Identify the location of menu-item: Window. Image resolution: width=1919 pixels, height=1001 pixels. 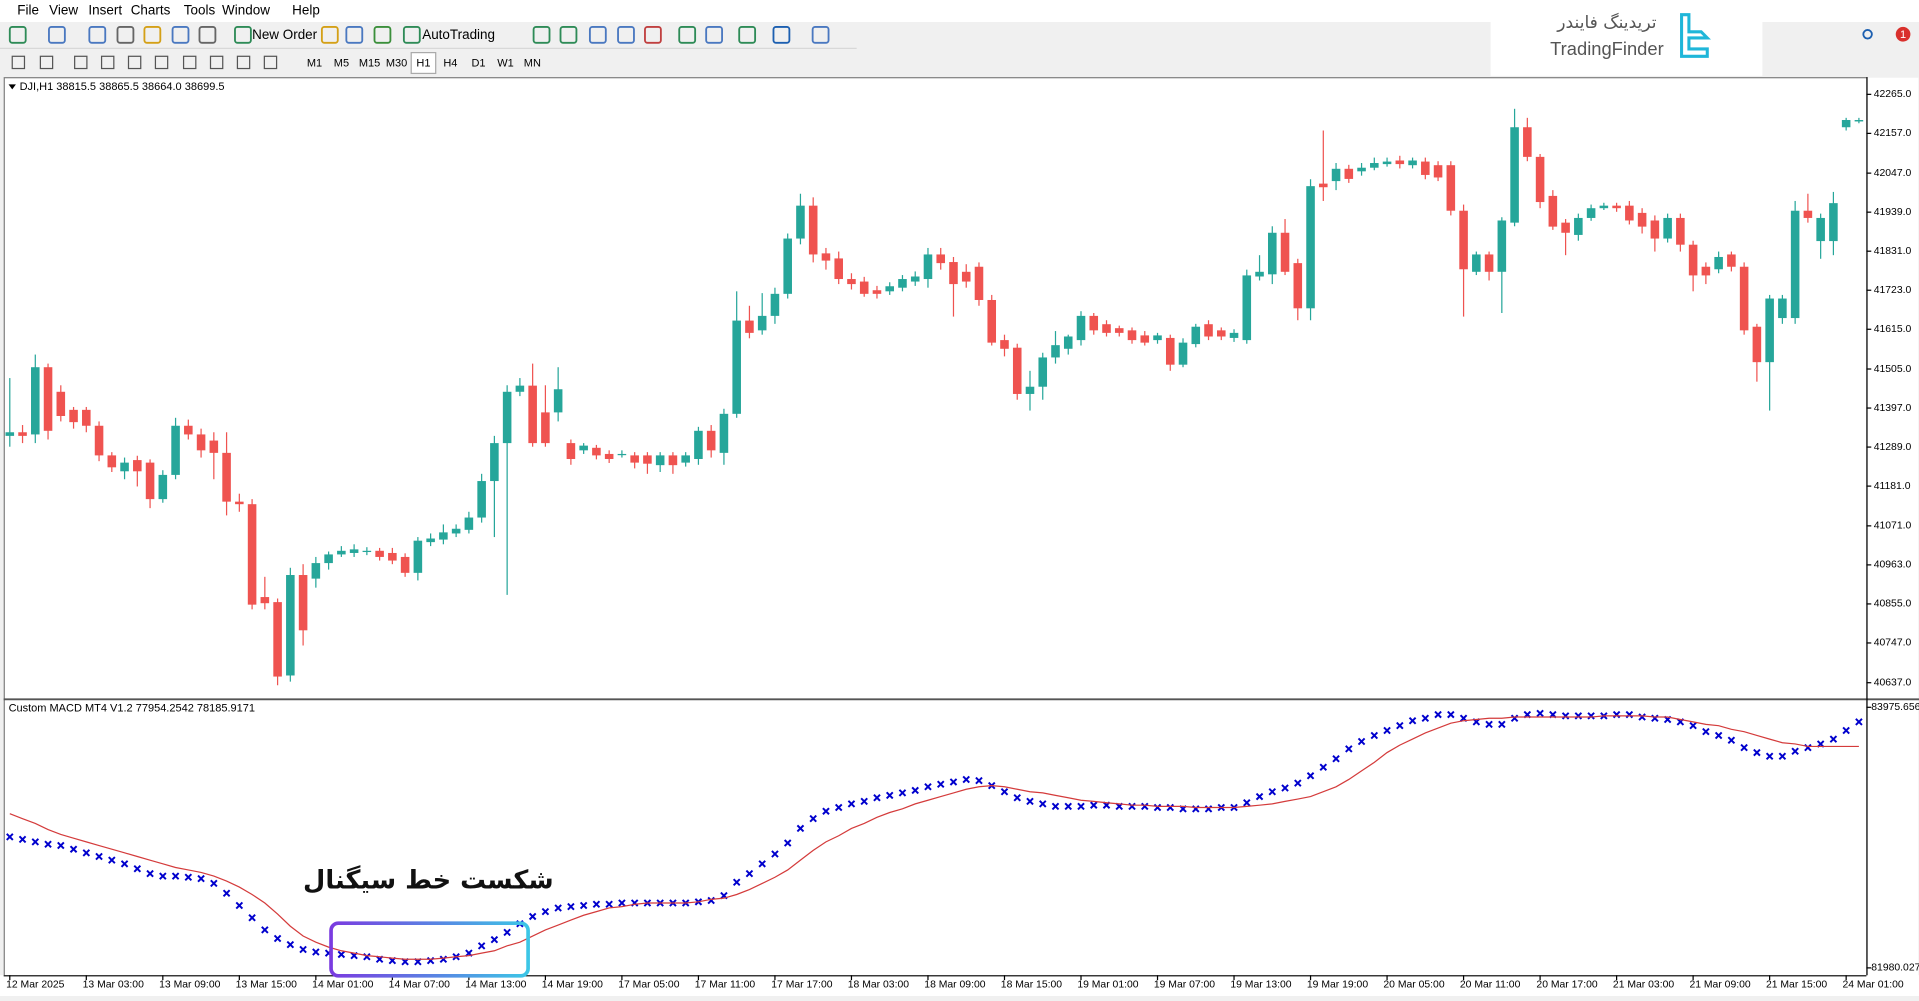
(246, 10).